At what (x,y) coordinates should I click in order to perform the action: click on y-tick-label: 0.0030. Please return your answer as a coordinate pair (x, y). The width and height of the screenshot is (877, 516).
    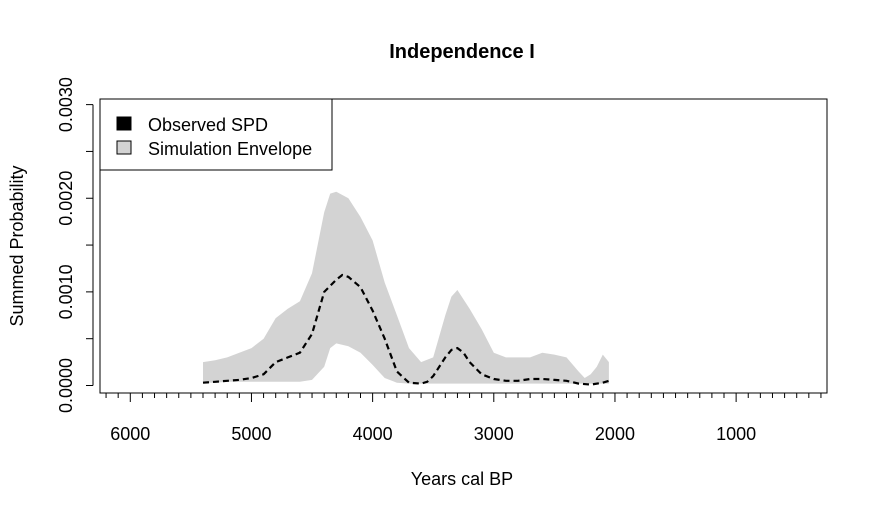
    Looking at the image, I should click on (66, 104).